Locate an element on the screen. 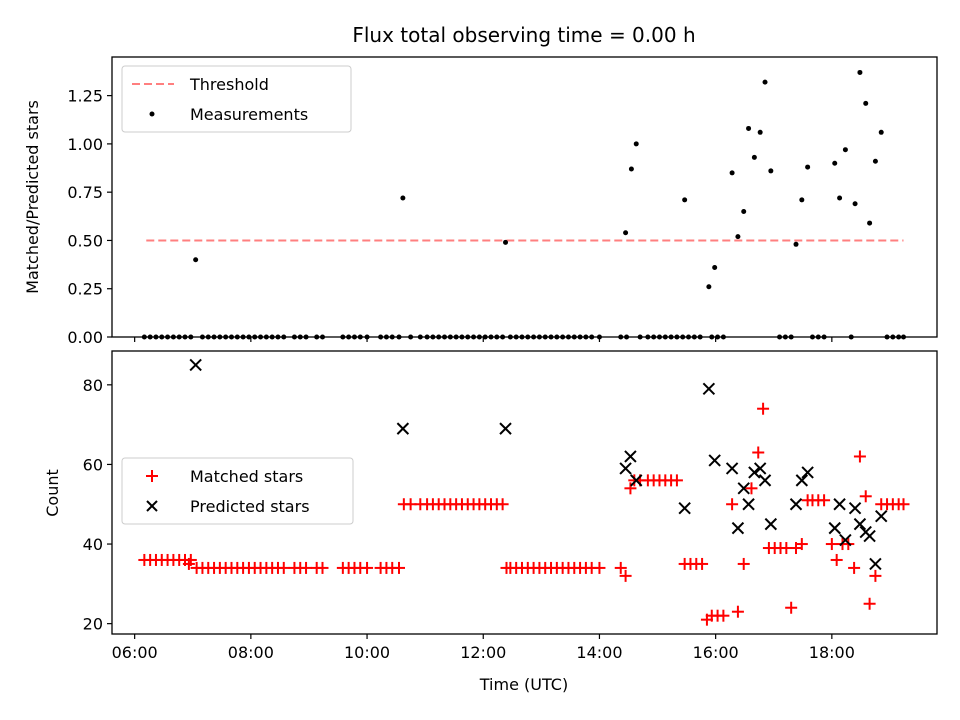  top-y-tick-label: 0.25 is located at coordinates (85, 289).